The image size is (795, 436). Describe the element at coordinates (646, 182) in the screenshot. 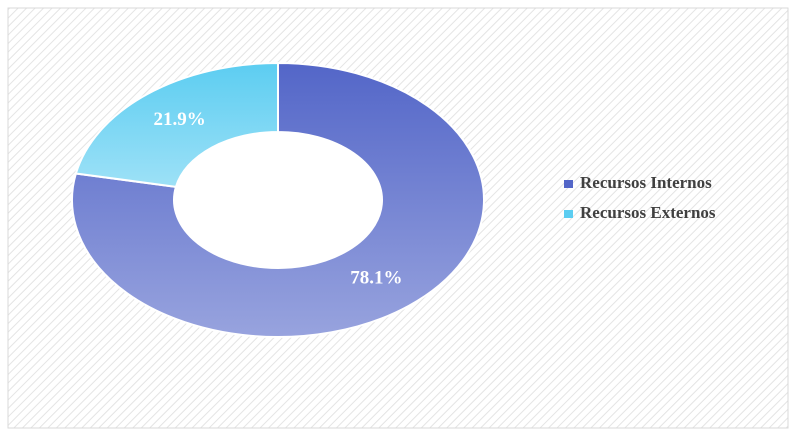

I see `legend-label: Recursos Internos` at that location.